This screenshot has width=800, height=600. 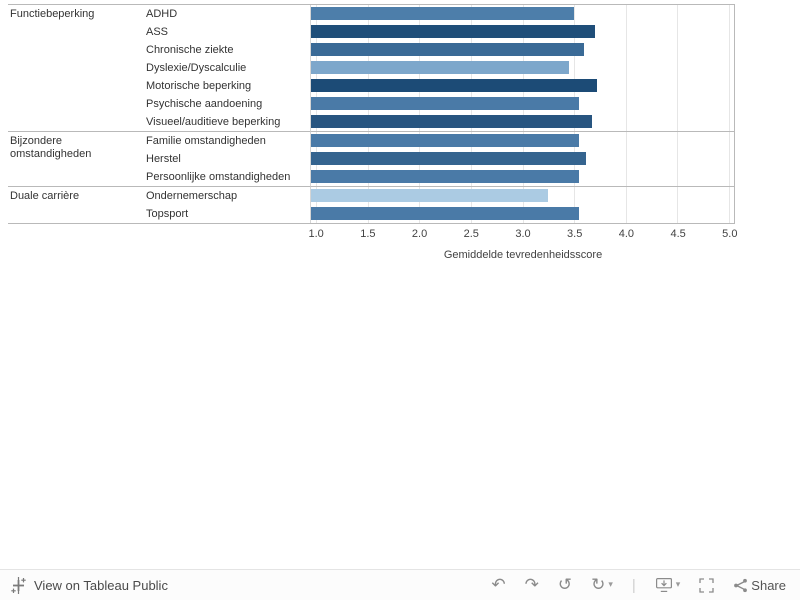 What do you see at coordinates (626, 234) in the screenshot?
I see `x-axis-tick: 4.0` at bounding box center [626, 234].